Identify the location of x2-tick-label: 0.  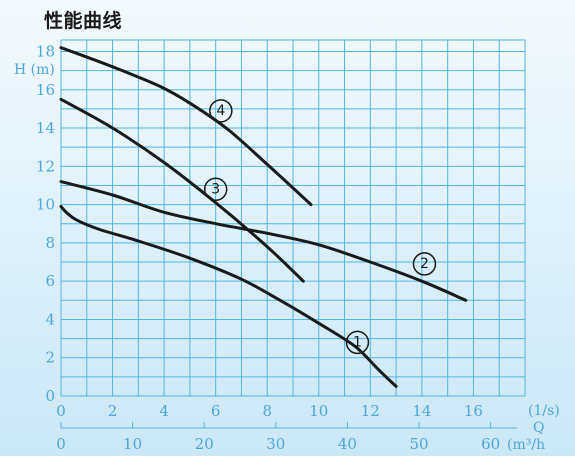
(61, 444).